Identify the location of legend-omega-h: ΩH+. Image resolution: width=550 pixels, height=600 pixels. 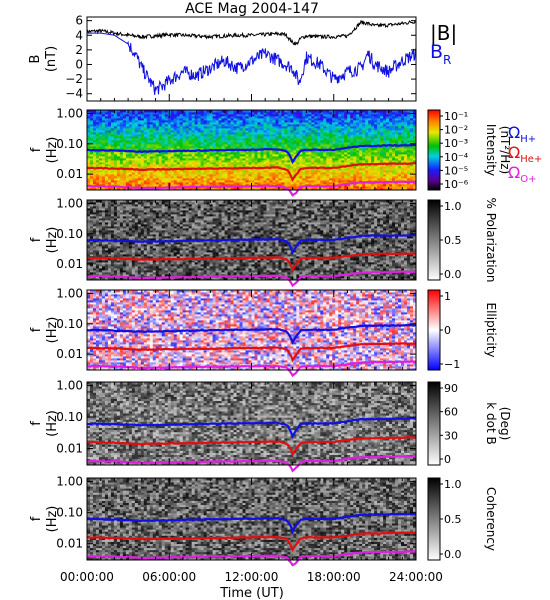
(522, 134).